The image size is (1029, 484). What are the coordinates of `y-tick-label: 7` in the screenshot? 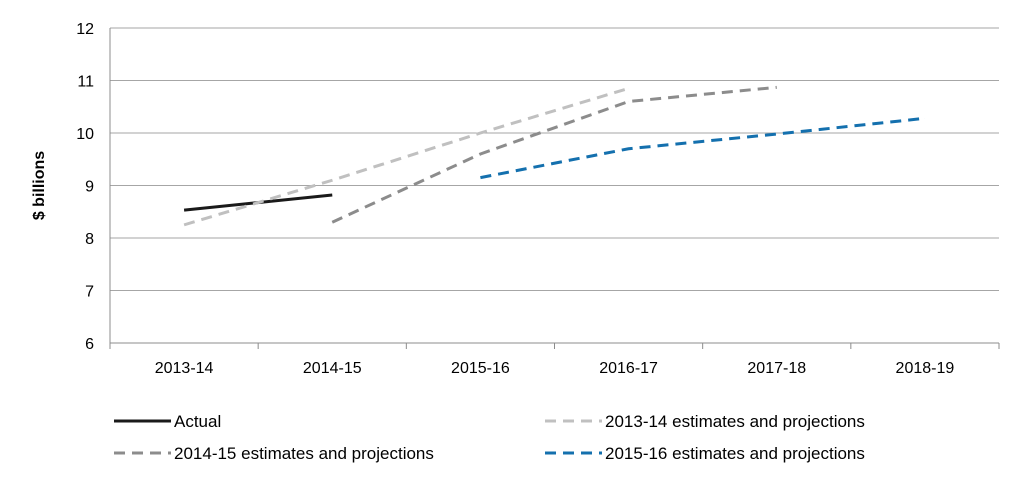 It's located at (89, 292).